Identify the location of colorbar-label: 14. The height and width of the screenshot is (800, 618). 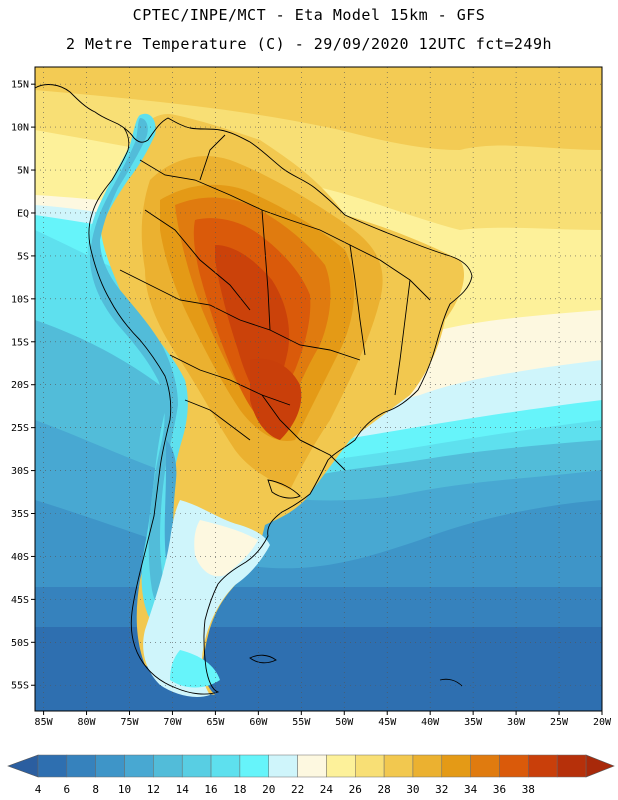
(183, 789).